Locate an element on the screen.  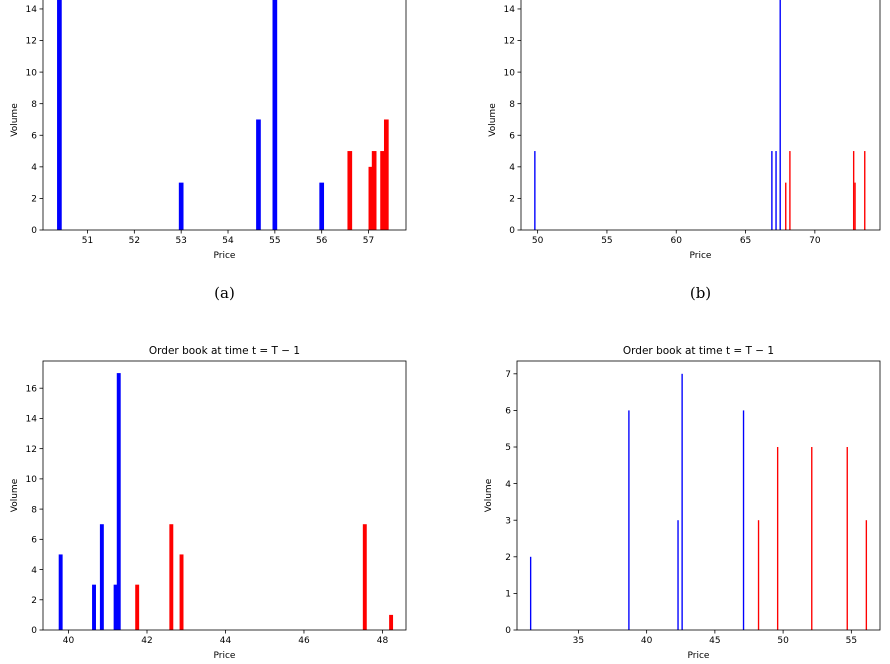
x-tick-label: 56 is located at coordinates (322, 241).